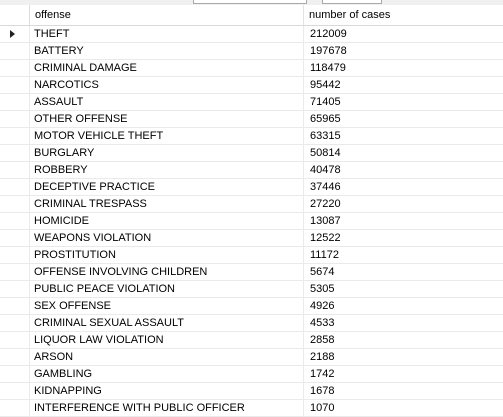  I want to click on table-row: SEX OFFENSE 4926, so click(251, 306).